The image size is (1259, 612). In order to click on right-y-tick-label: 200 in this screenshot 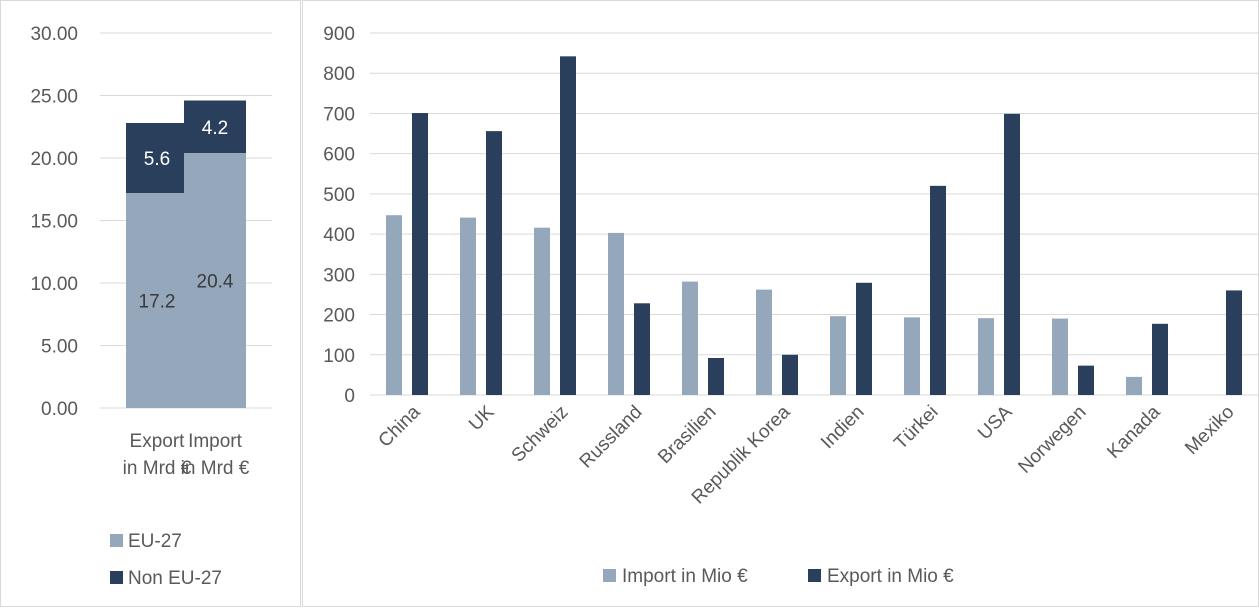, I will do `click(339, 316)`.